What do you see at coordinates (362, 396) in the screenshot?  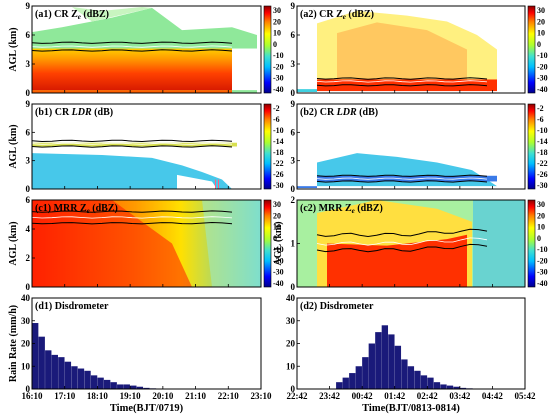 I see `x-tick-label: 00:42` at bounding box center [362, 396].